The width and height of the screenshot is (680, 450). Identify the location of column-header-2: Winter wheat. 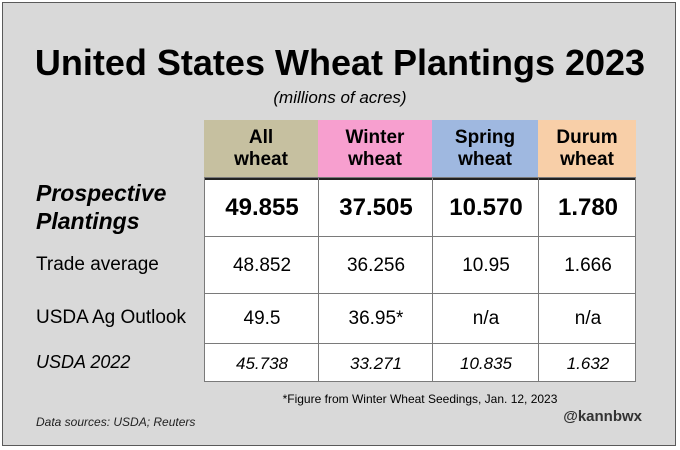
(375, 148).